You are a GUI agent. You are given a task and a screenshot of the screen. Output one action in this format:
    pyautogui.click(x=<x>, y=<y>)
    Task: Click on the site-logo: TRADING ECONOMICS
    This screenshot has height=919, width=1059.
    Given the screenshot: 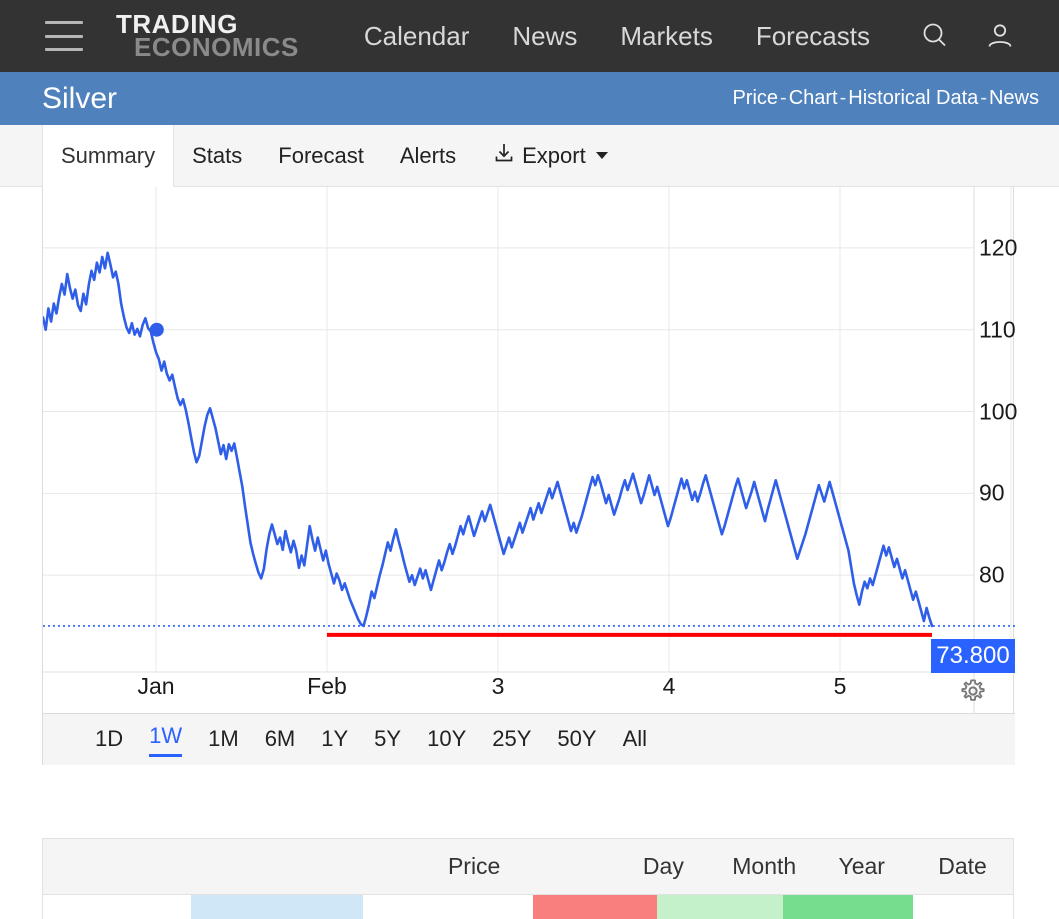 What is the action you would take?
    pyautogui.click(x=207, y=35)
    